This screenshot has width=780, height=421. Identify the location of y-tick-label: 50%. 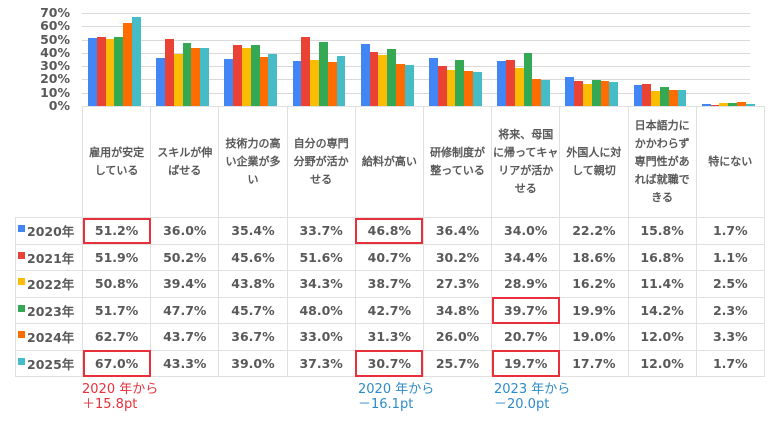
(55, 39).